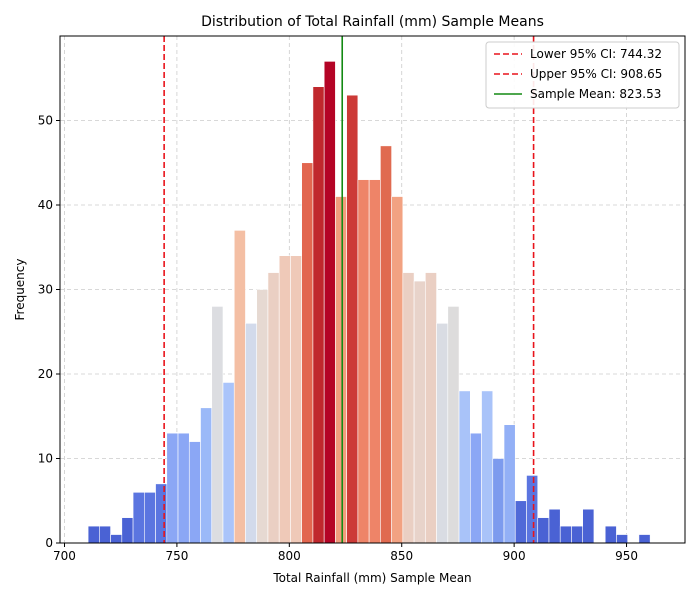  What do you see at coordinates (49, 543) in the screenshot?
I see `y-tick-label: 0` at bounding box center [49, 543].